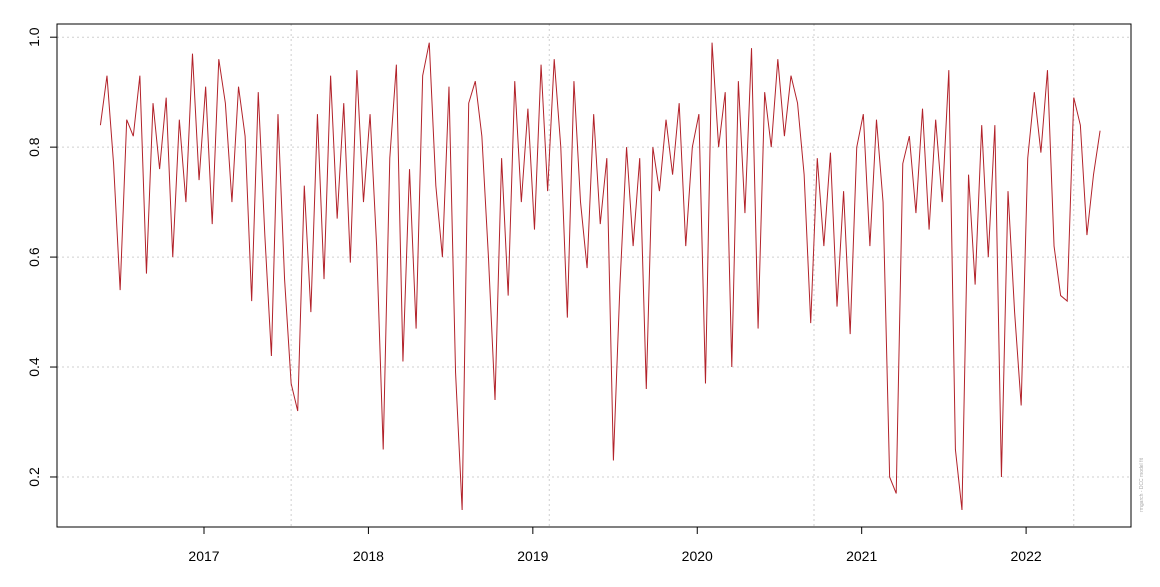  Describe the element at coordinates (1142, 484) in the screenshot. I see `watermark: rmgarch - DCC model fit` at that location.